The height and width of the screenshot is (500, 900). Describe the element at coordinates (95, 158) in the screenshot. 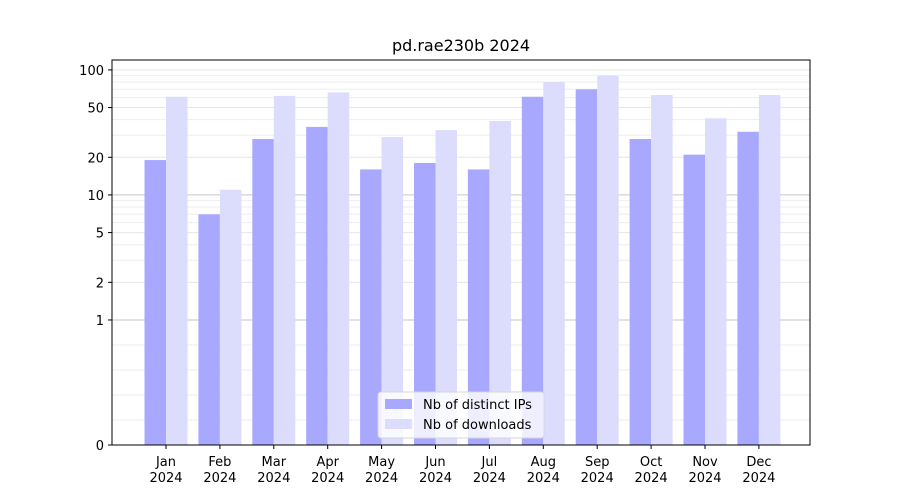

I see `y-tick-label: 20` at that location.